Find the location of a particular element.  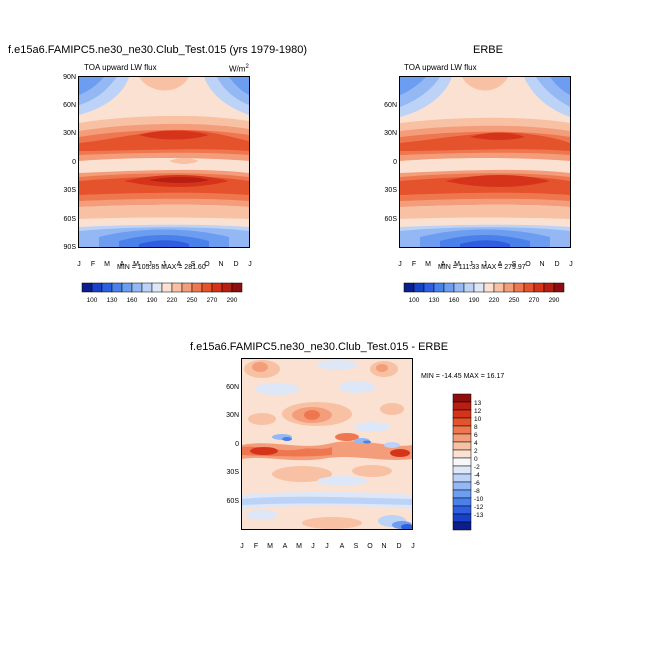

panel3-cbar-label: -2 is located at coordinates (477, 467).